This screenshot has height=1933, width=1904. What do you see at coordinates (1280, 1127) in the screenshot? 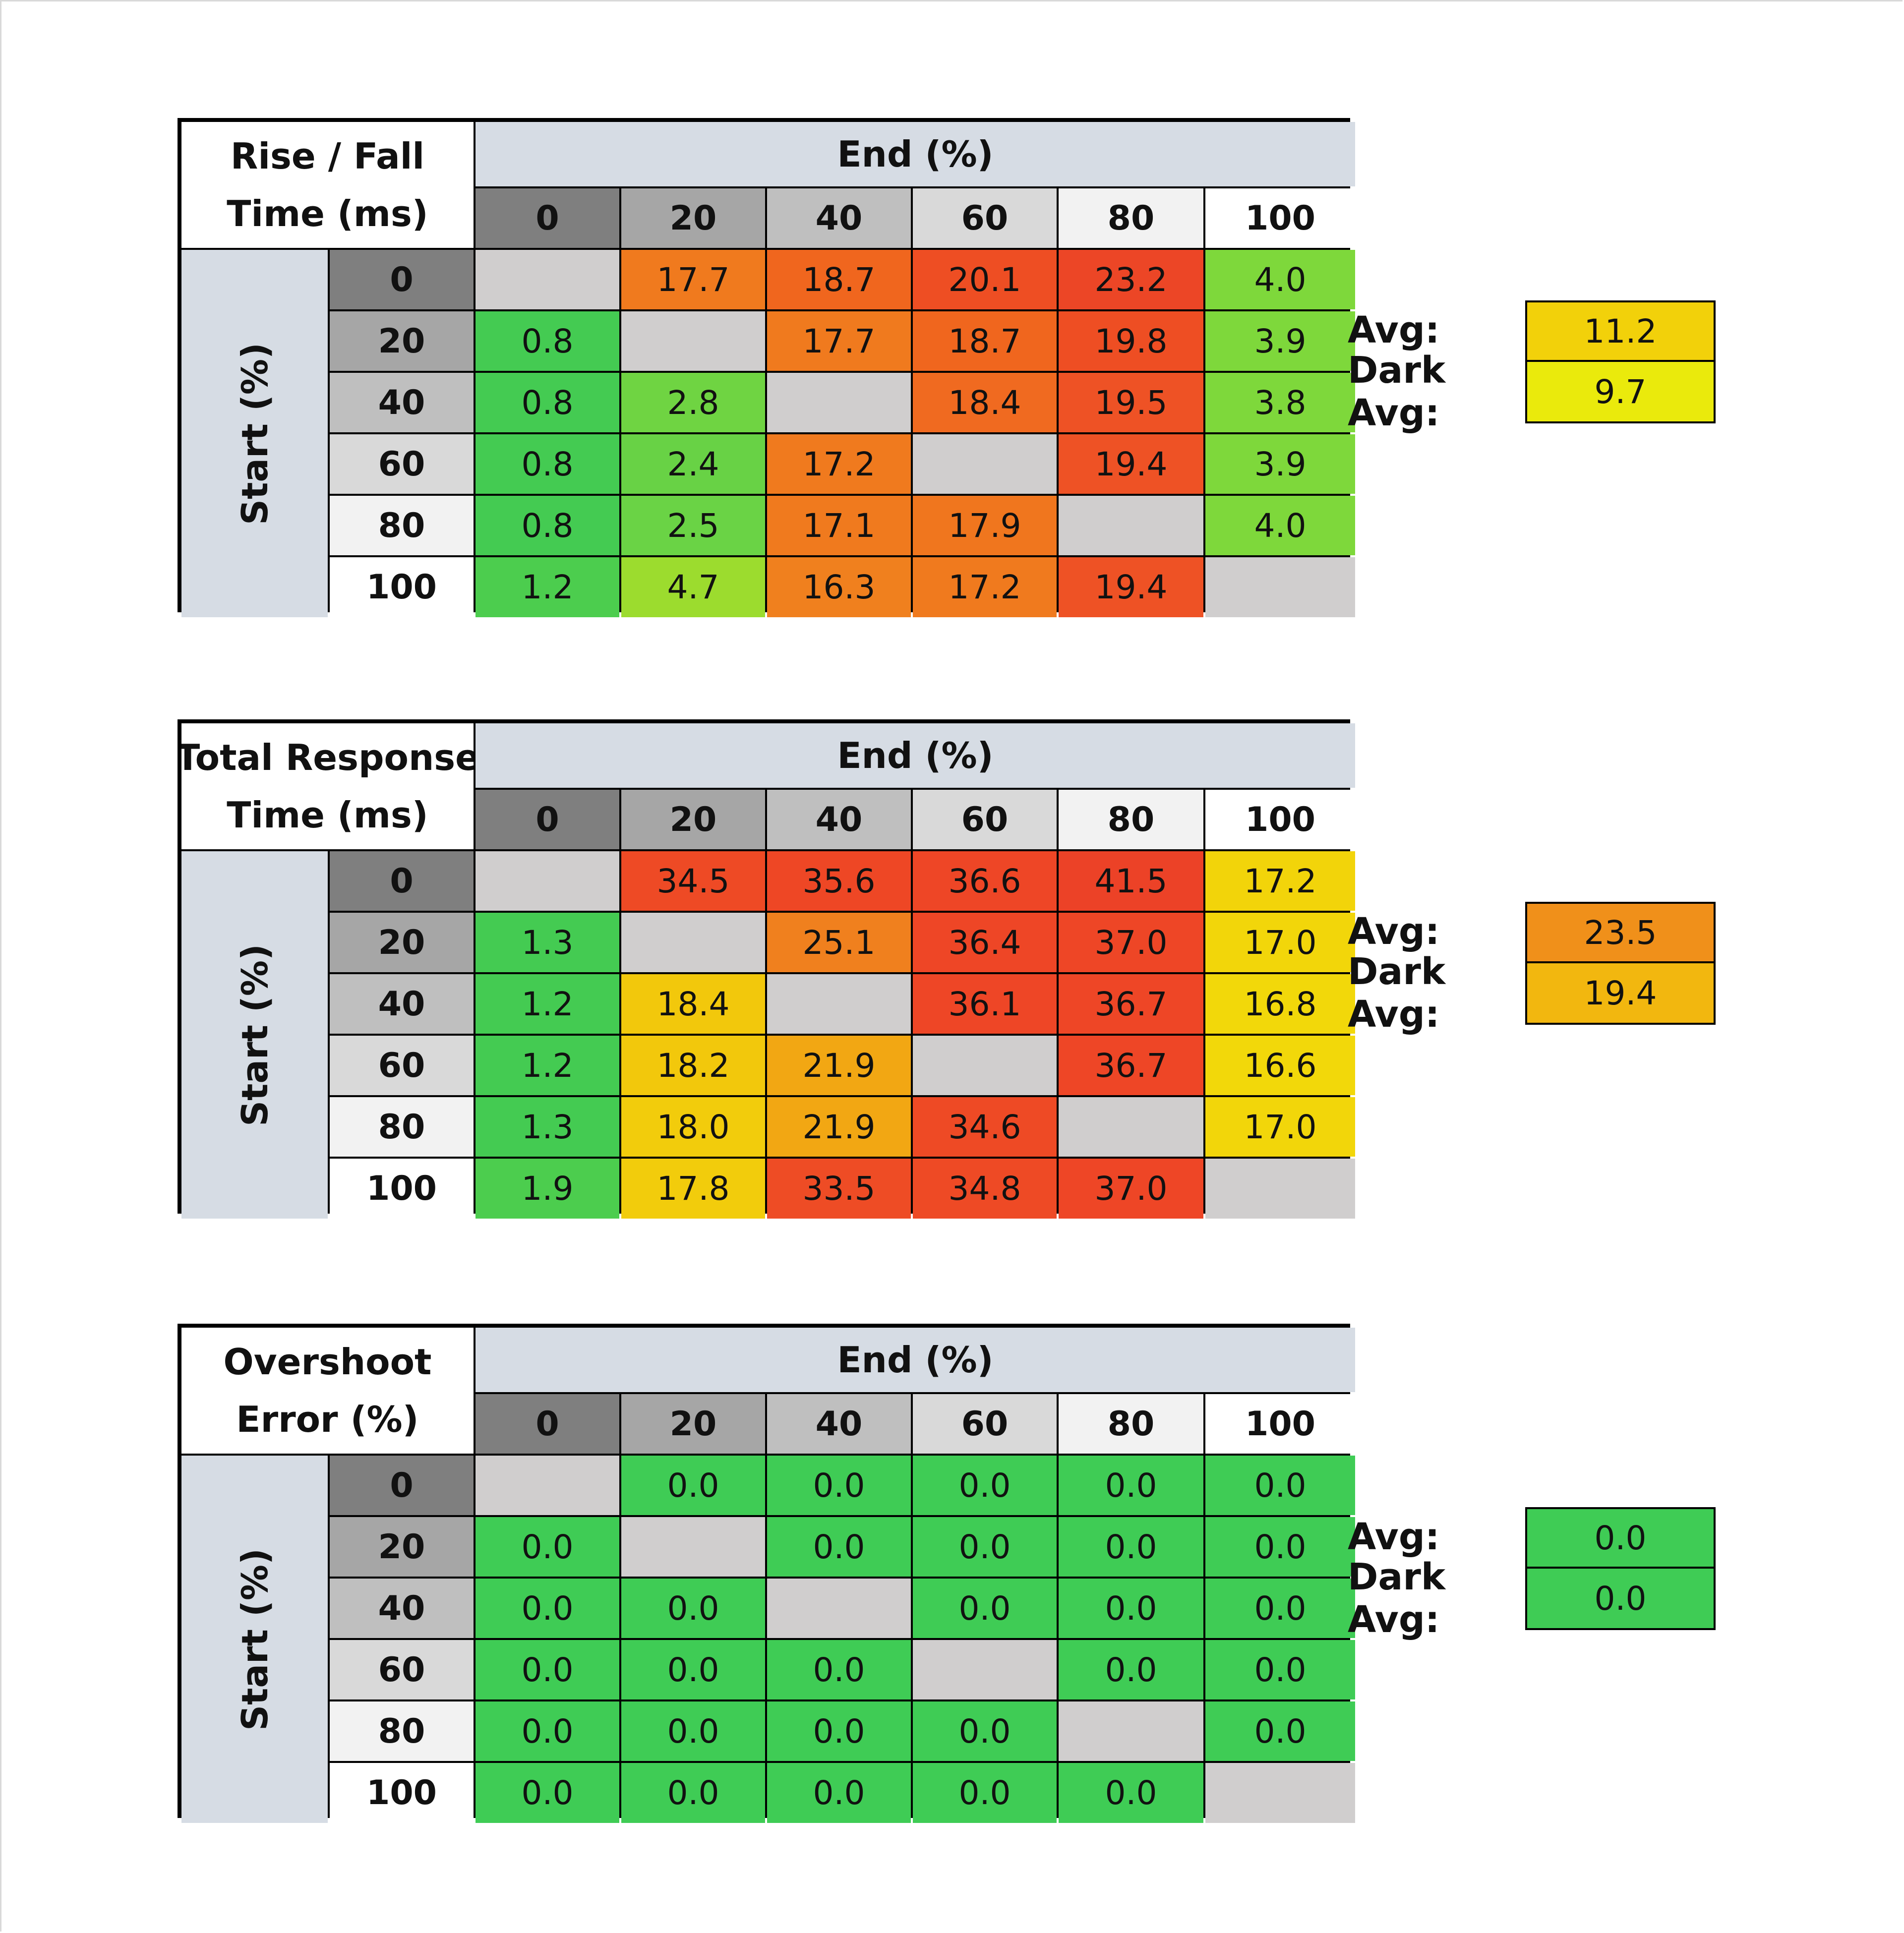
I see `data-cell: 17.0` at bounding box center [1280, 1127].